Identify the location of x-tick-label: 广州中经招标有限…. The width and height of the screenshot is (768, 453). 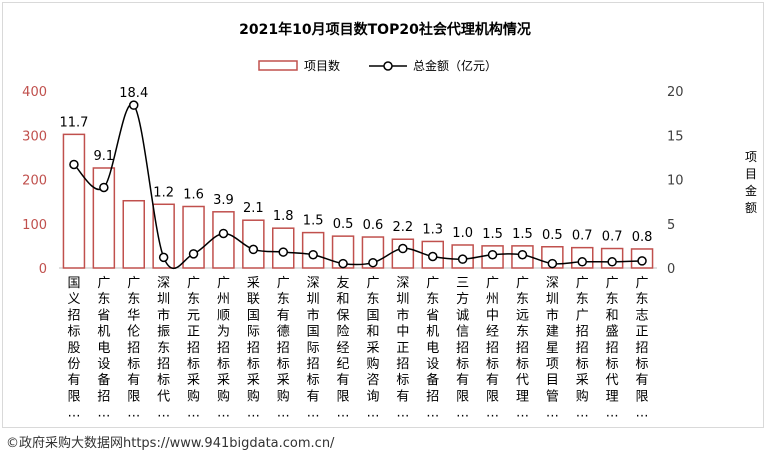
(492, 348).